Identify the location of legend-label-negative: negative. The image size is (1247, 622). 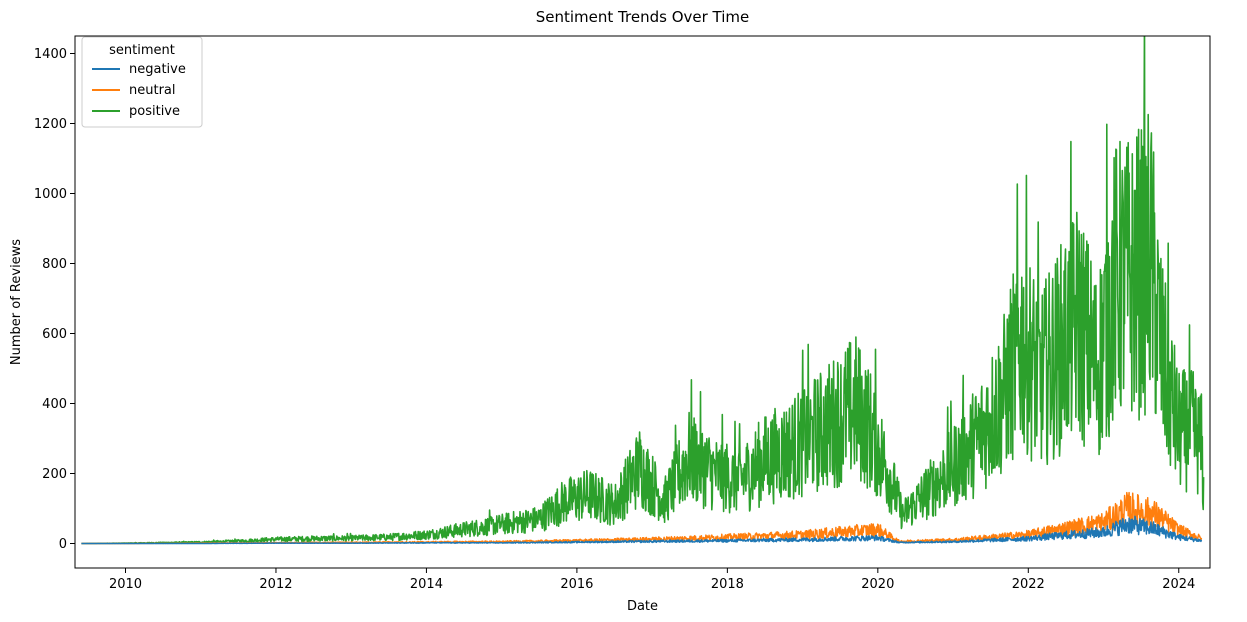
(157, 69).